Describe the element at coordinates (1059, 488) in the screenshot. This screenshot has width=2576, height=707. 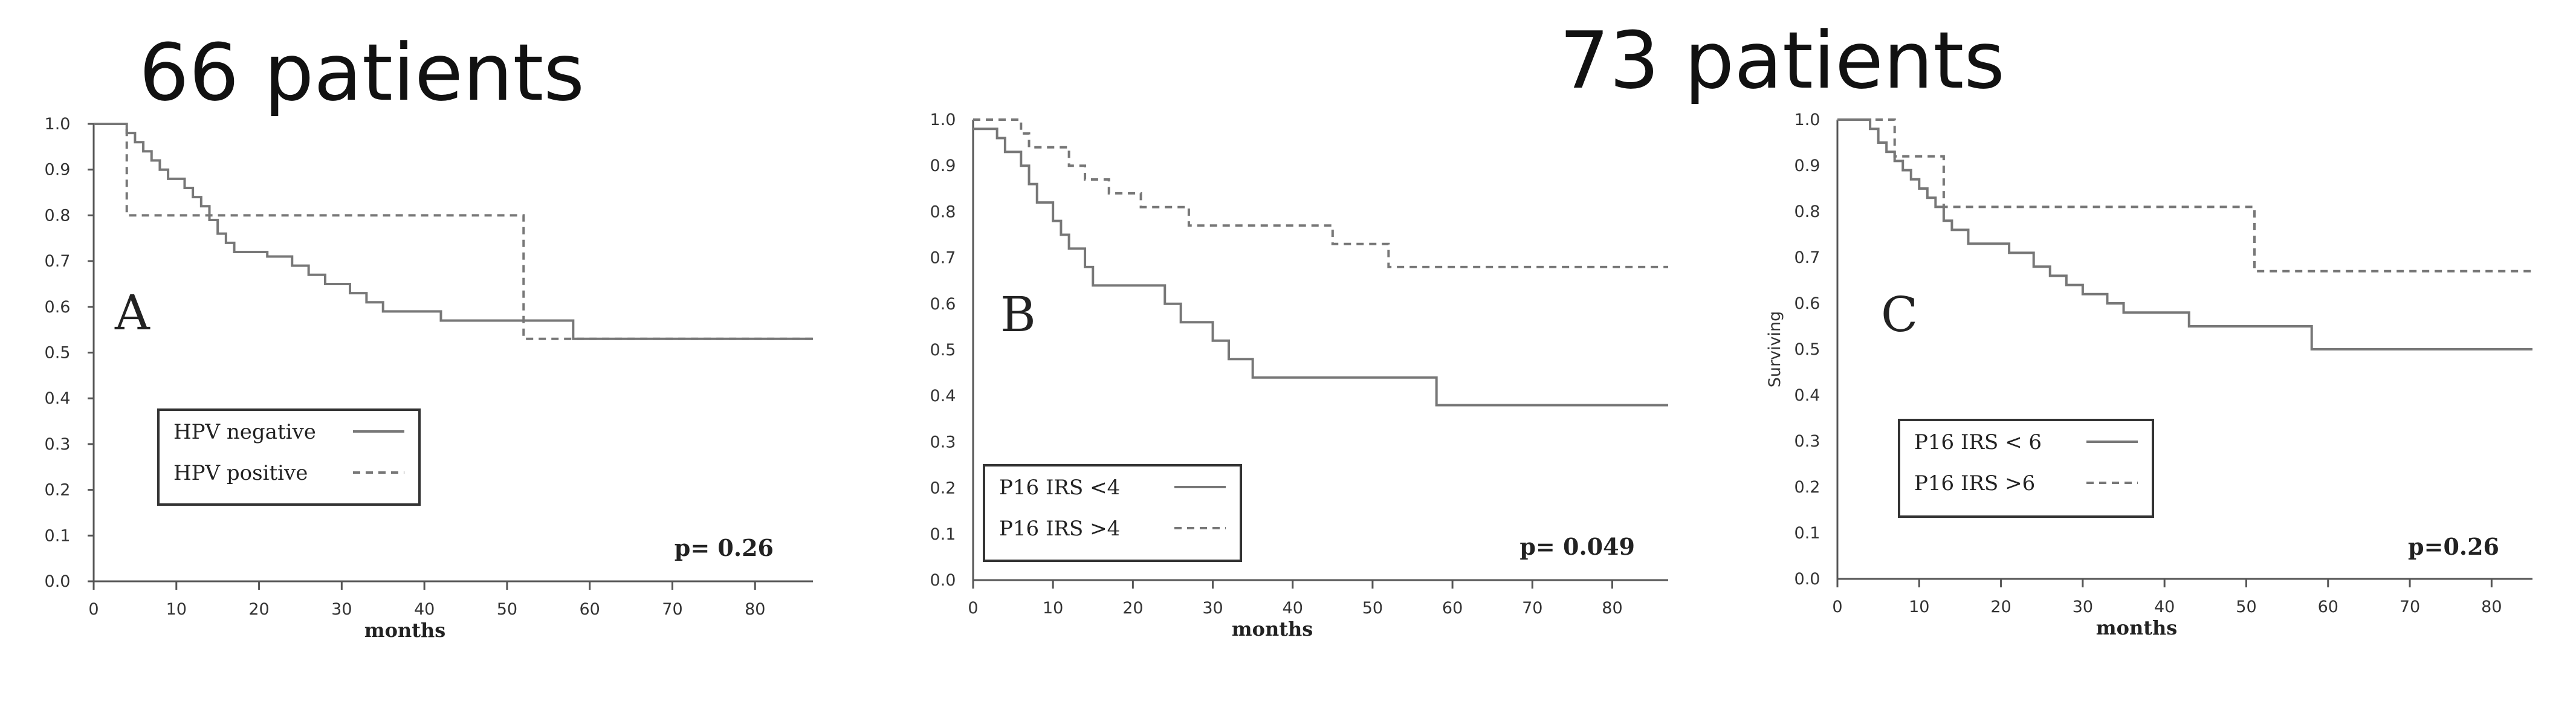
I see `legend-label: P16 IRS <4` at that location.